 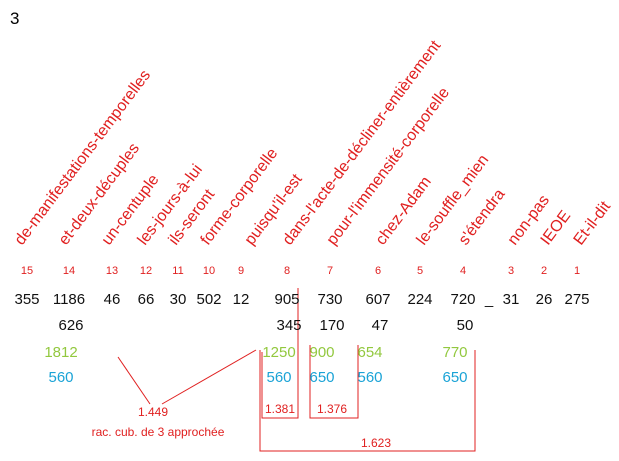 I want to click on value: 66, so click(x=146, y=299).